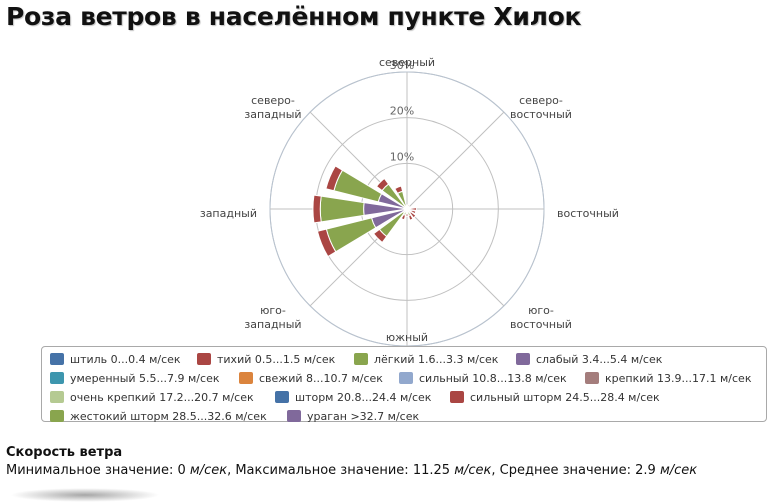 The width and height of the screenshot is (780, 502). What do you see at coordinates (168, 416) in the screenshot?
I see `legend-label: жестокий шторм 28.5...32.6 м/сек` at bounding box center [168, 416].